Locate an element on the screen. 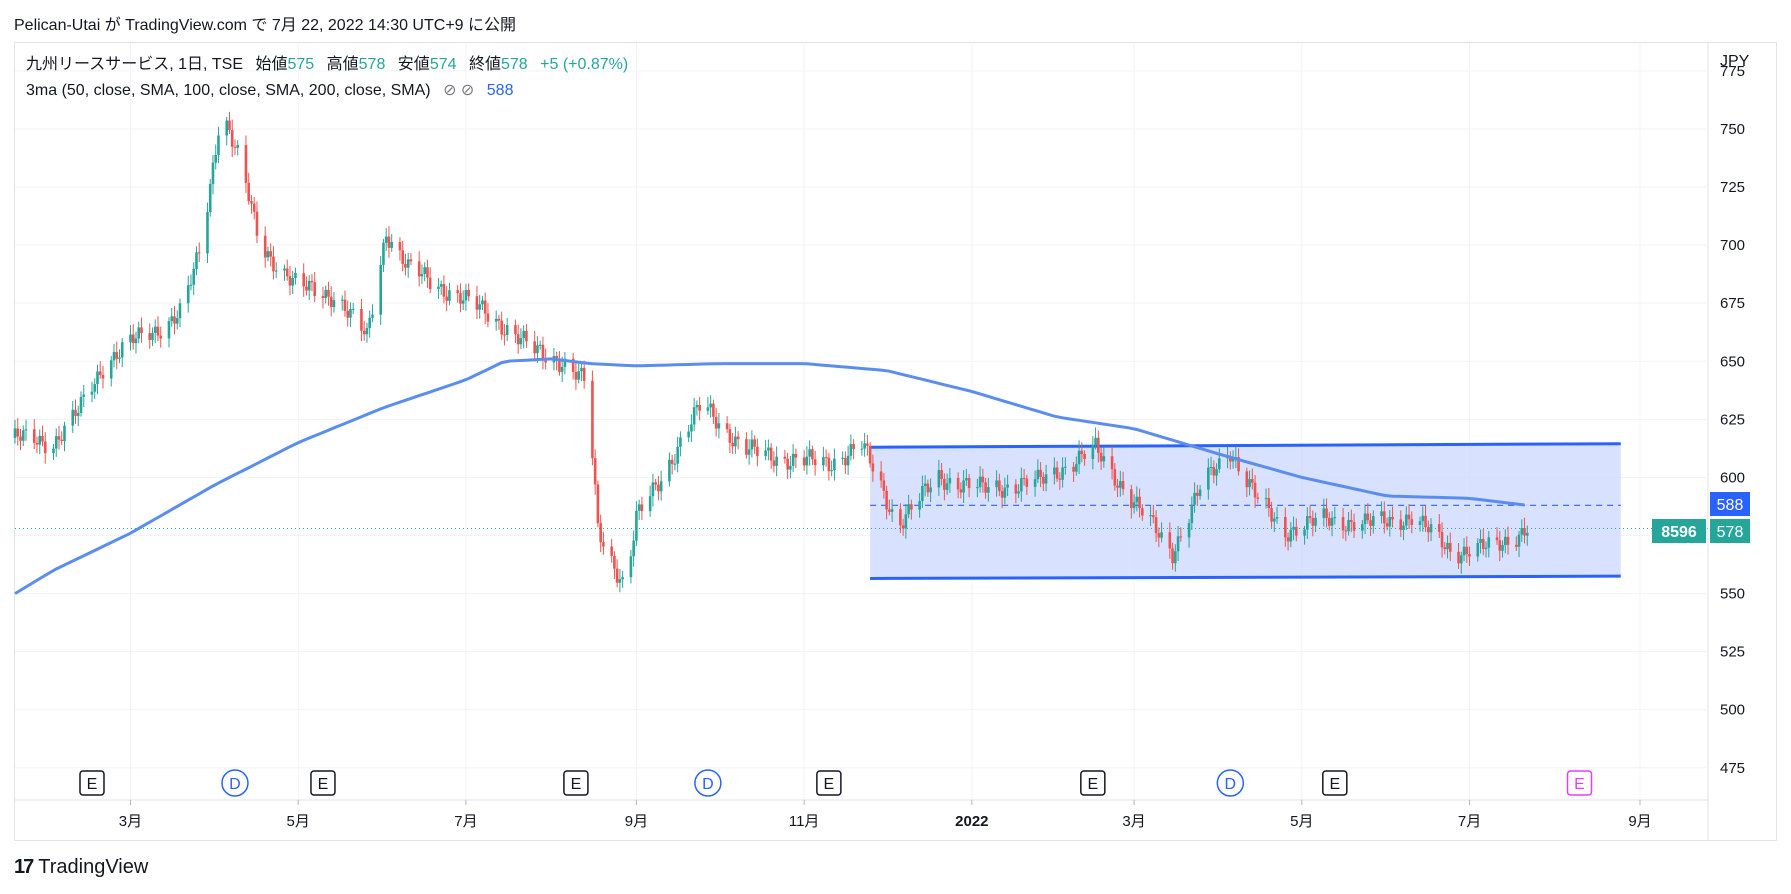 This screenshot has width=1791, height=894. dividend-marker-circle is located at coordinates (1230, 783).